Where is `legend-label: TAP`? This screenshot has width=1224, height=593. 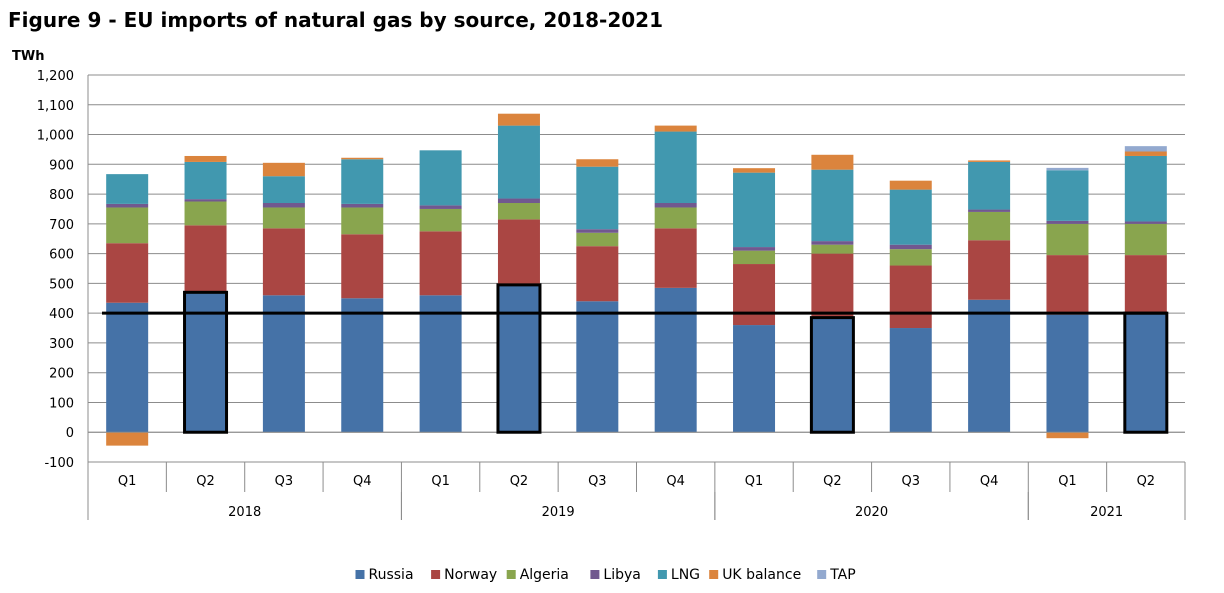
legend-label: TAP is located at coordinates (842, 575).